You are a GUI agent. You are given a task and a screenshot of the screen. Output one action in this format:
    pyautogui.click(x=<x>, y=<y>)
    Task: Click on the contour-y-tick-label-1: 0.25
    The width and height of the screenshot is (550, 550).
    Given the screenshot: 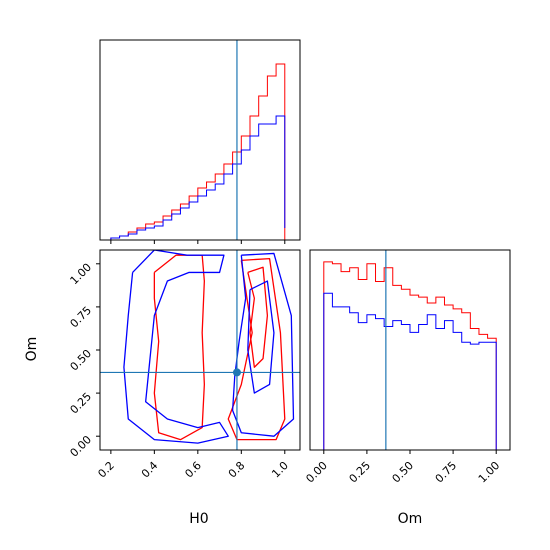 What is the action you would take?
    pyautogui.click(x=81, y=403)
    